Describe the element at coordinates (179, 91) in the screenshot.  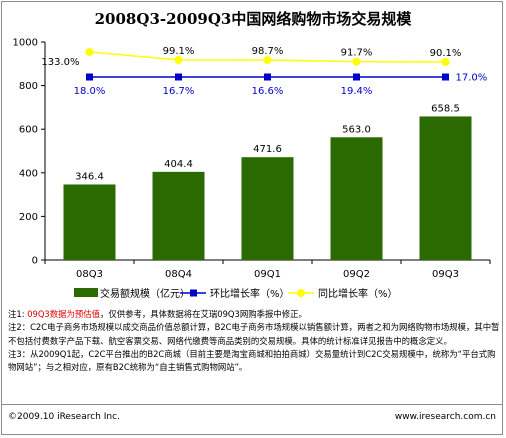
I see `mom-value-label: 16.7%` at that location.